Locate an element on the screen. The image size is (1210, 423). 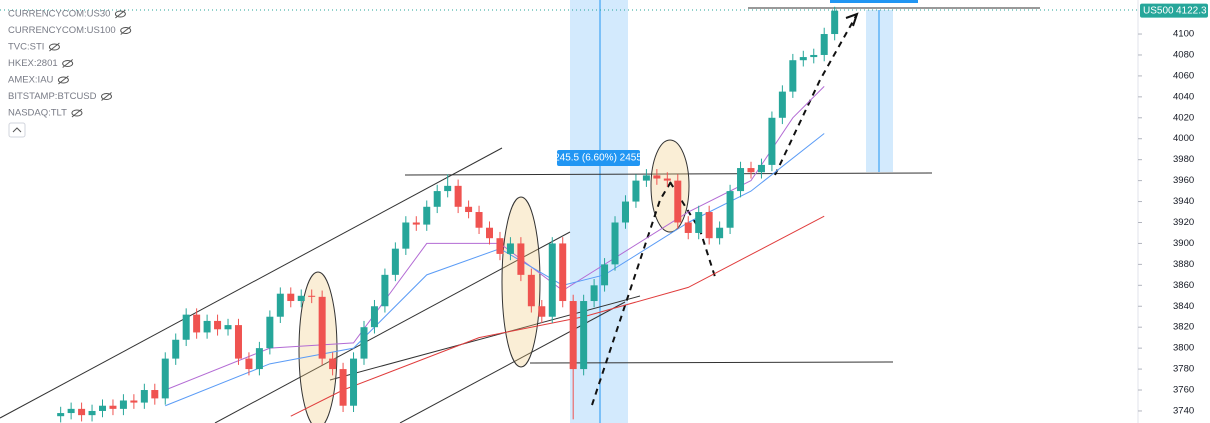
legend-symbol: HKEX:2801 is located at coordinates (33, 63).